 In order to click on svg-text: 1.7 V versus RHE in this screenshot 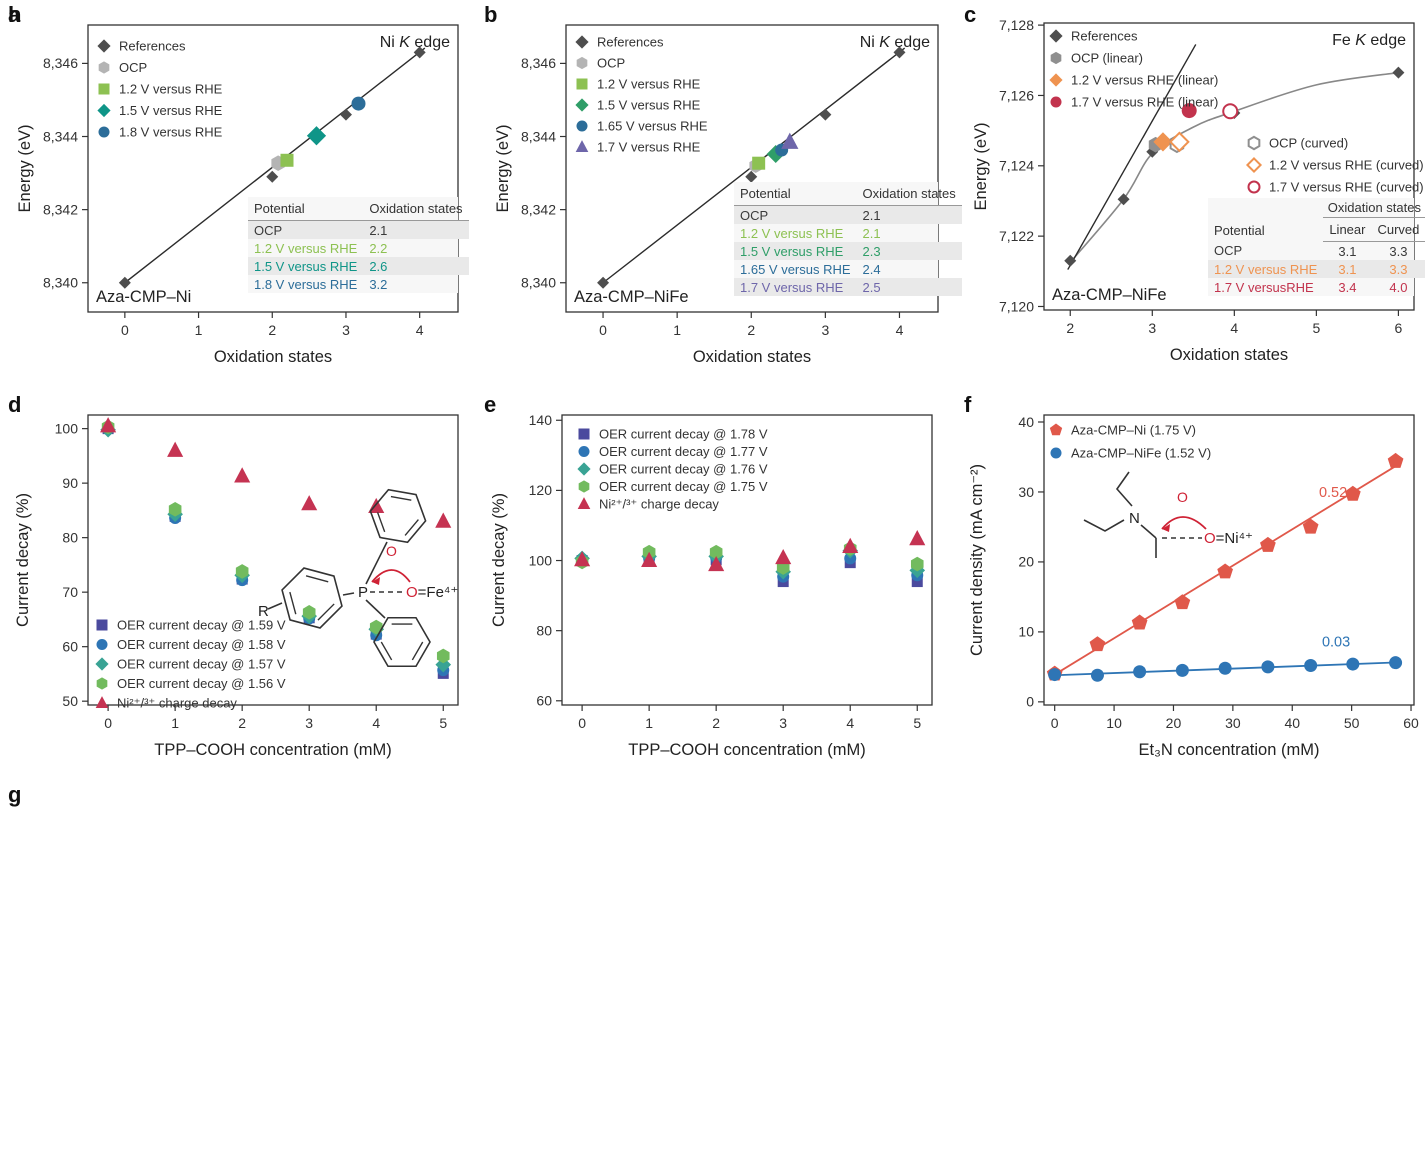, I will do `click(649, 147)`.